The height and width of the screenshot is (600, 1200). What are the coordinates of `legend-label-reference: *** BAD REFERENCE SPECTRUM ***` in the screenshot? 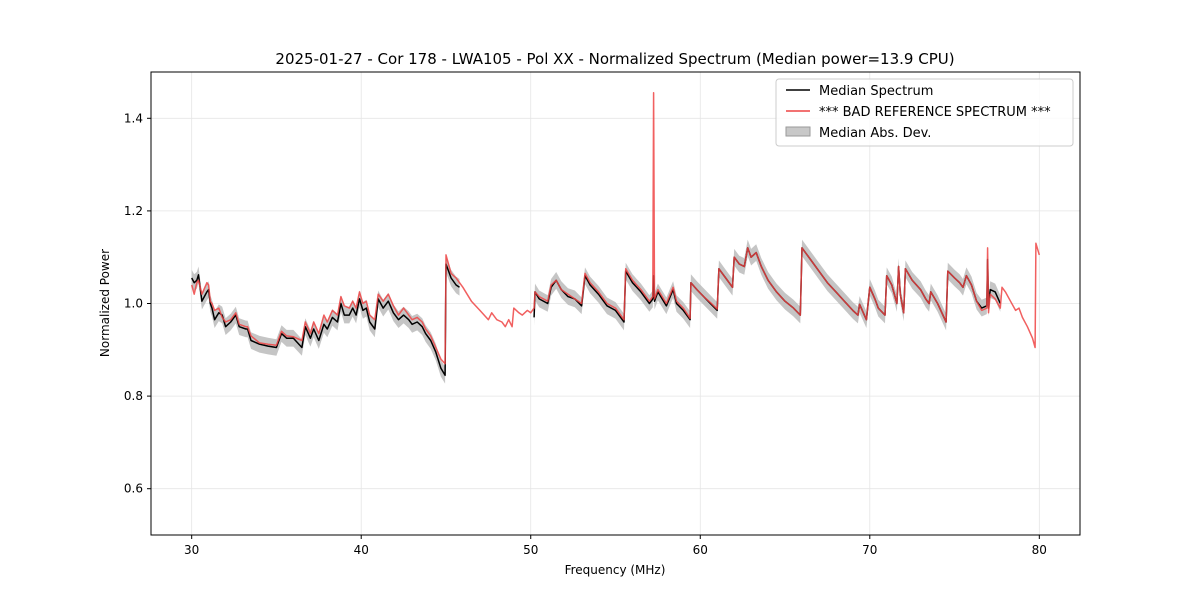 It's located at (935, 112).